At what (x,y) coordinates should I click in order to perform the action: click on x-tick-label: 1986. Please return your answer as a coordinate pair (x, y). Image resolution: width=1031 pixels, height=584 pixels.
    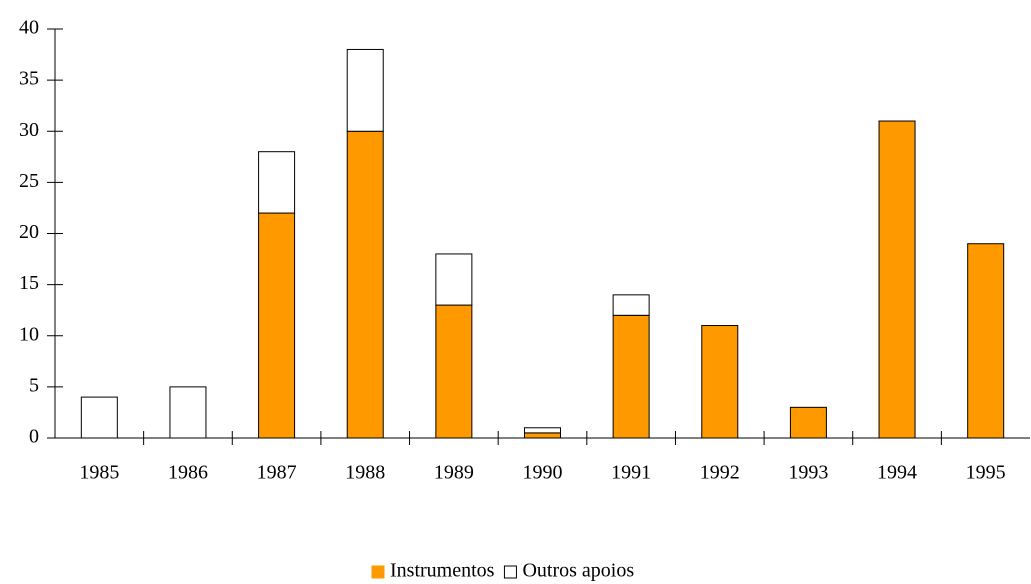
    Looking at the image, I should click on (188, 473).